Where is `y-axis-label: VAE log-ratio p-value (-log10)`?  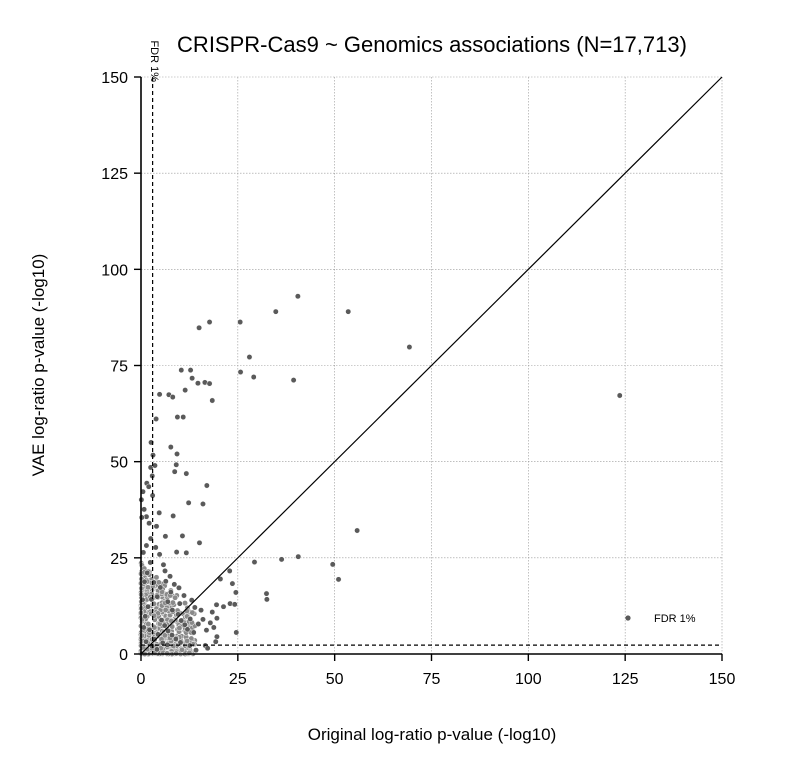
y-axis-label: VAE log-ratio p-value (-log10) is located at coordinates (38, 365).